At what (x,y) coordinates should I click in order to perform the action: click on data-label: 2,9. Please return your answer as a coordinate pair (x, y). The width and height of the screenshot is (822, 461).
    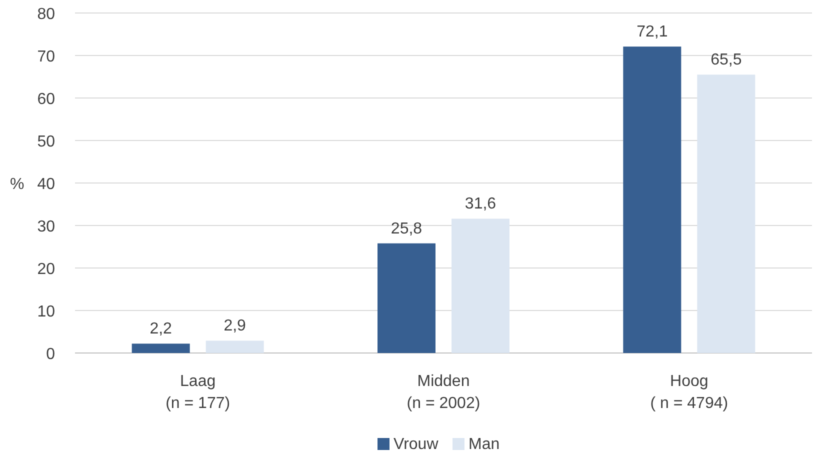
    Looking at the image, I should click on (235, 326).